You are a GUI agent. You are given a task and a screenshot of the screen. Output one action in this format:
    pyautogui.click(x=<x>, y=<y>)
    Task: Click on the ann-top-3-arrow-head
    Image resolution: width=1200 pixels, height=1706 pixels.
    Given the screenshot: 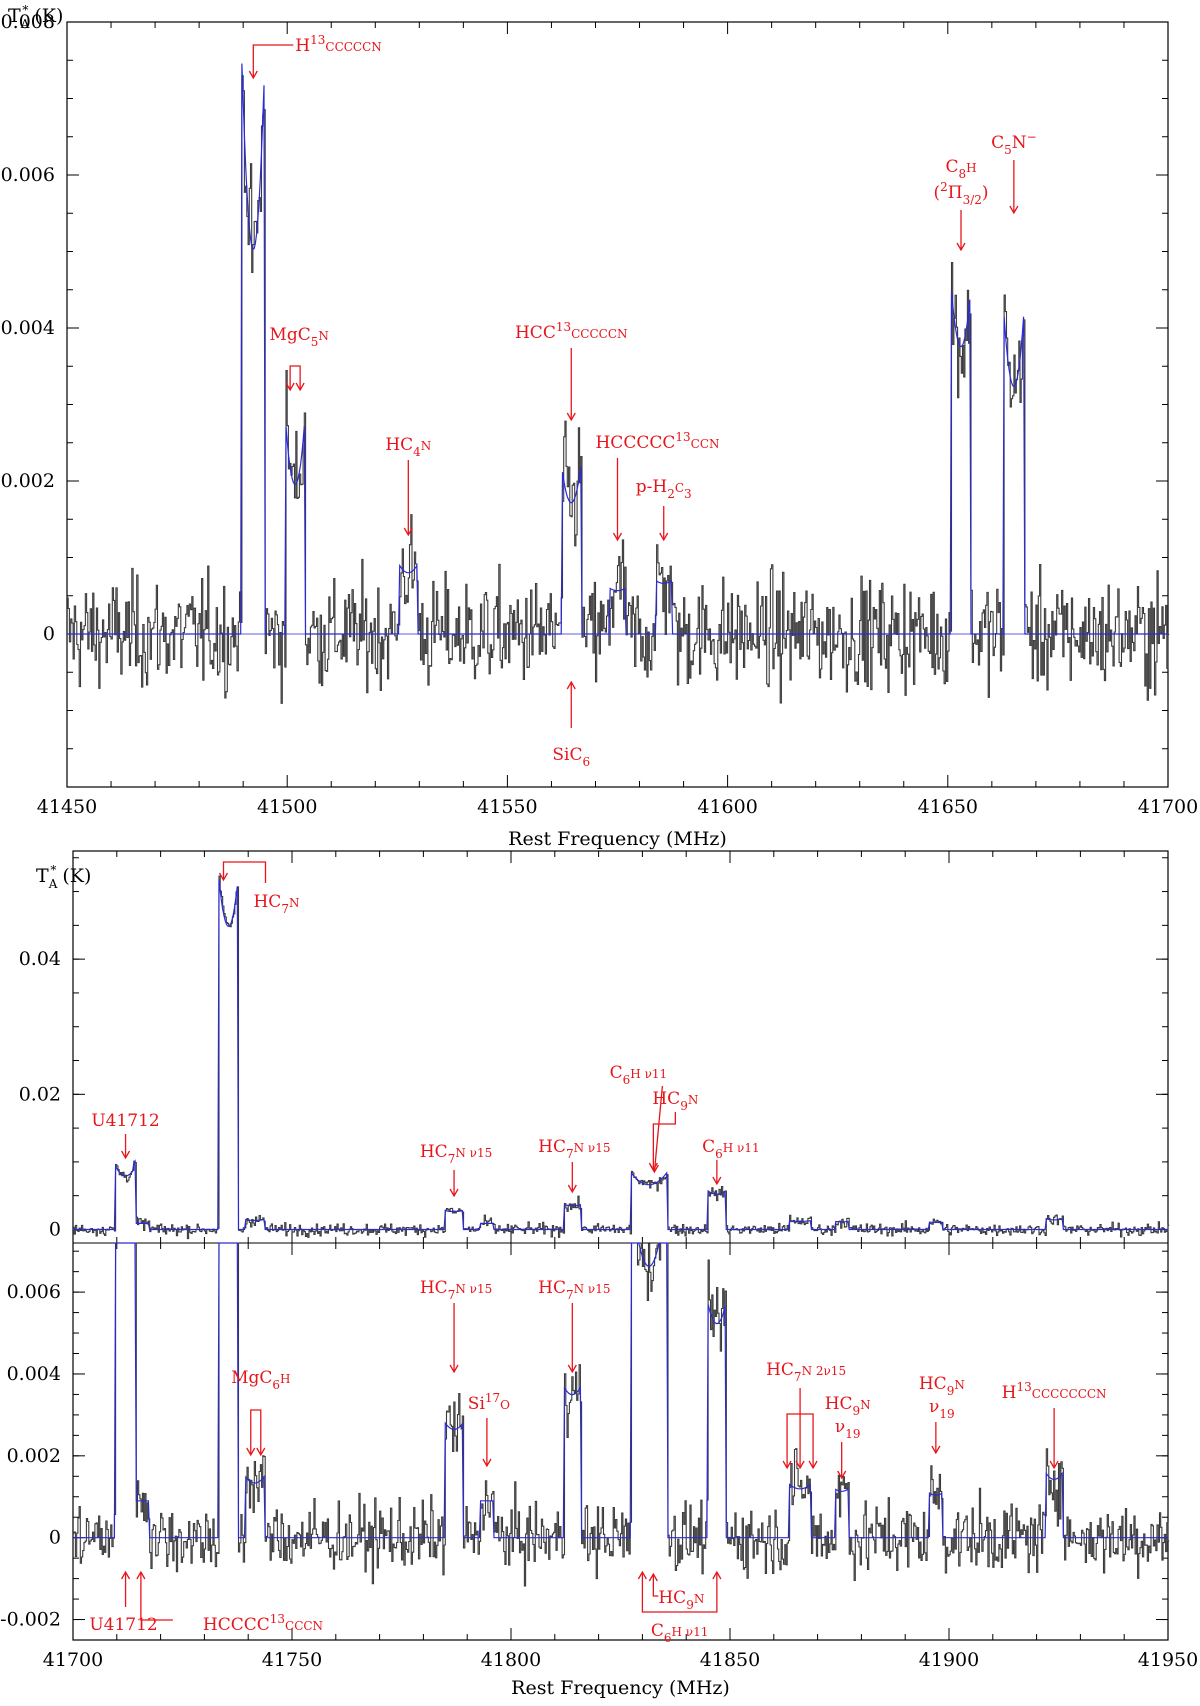 What is the action you would take?
    pyautogui.click(x=571, y=417)
    